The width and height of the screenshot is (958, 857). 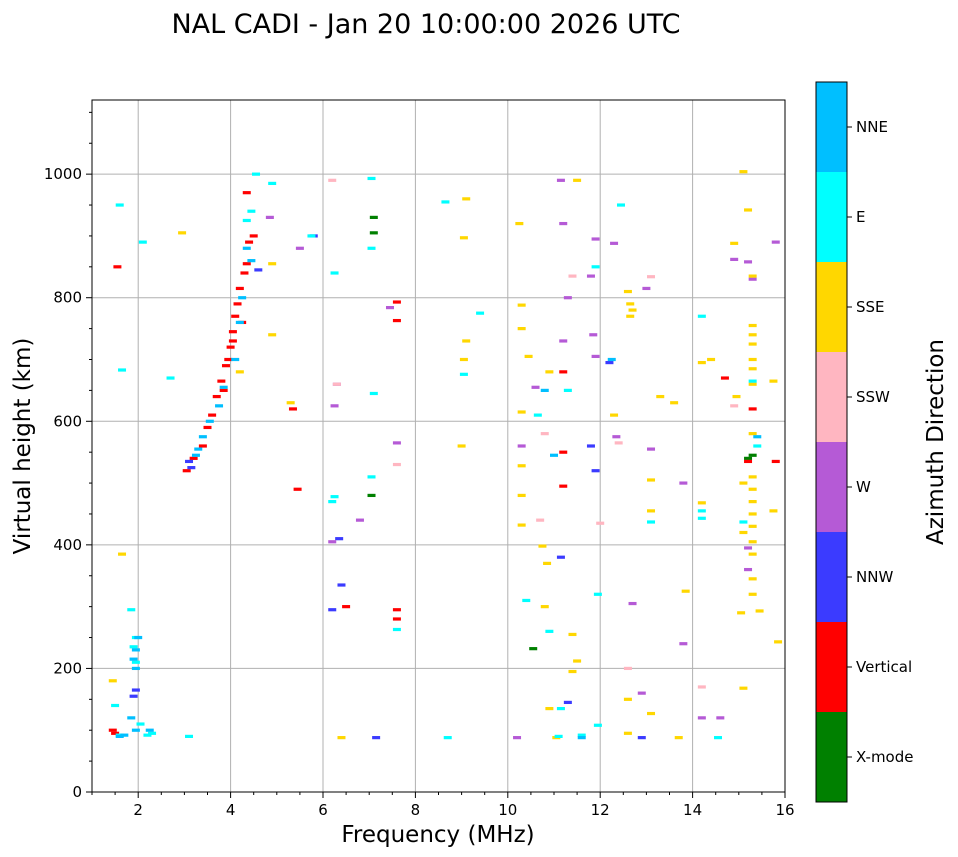 What do you see at coordinates (63, 174) in the screenshot?
I see `y-tick-label: 1000` at bounding box center [63, 174].